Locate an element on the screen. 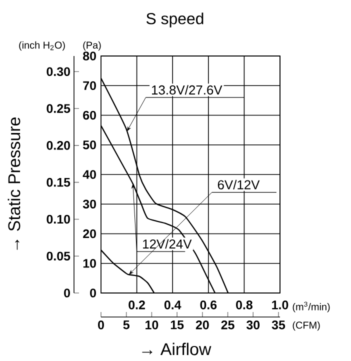 The image size is (351, 361). text: 6V/12V is located at coordinates (239, 185).